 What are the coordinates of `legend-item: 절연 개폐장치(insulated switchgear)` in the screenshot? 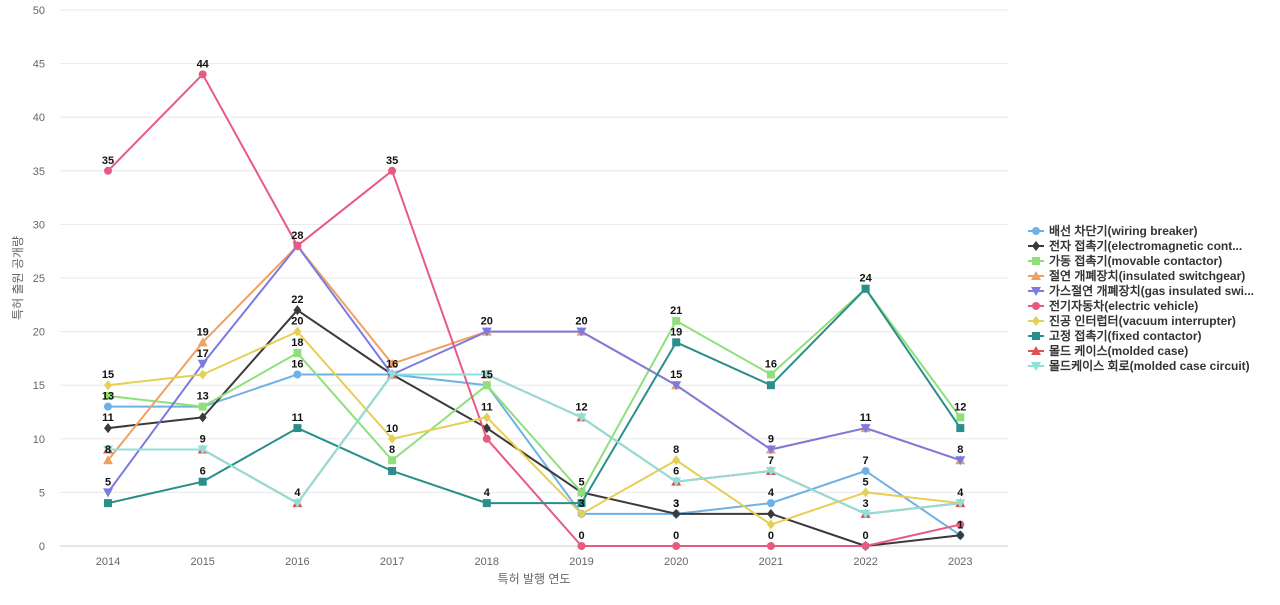 It's located at (1136, 275).